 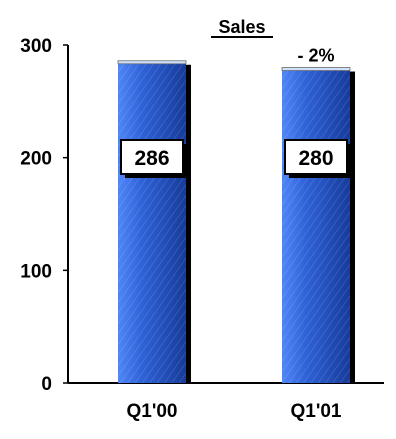 I want to click on y-tick-label: 0, so click(x=46, y=384).